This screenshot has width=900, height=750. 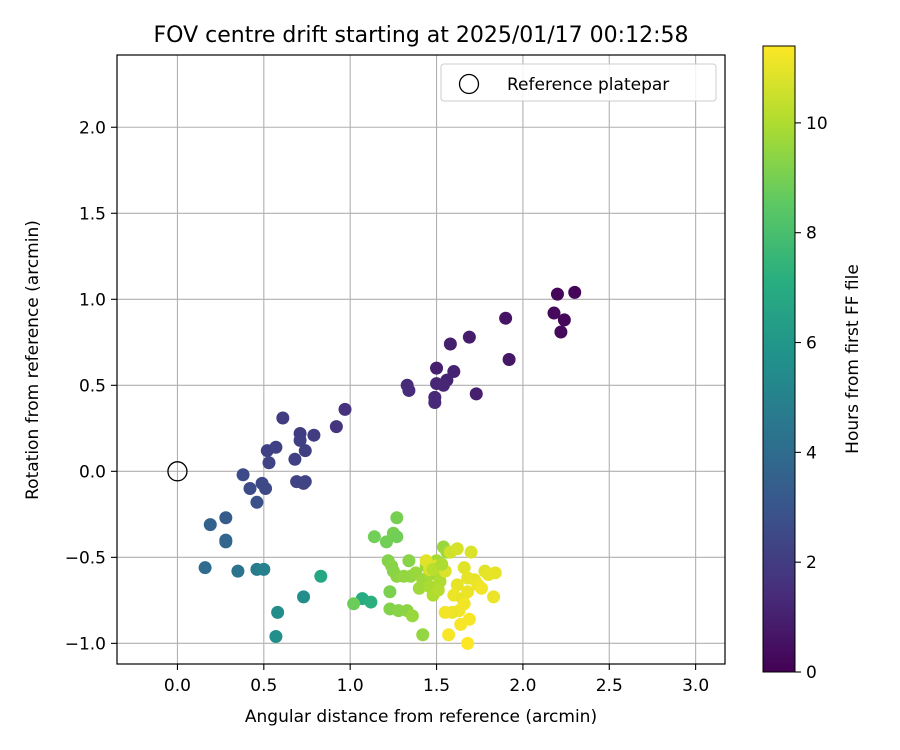 What do you see at coordinates (92, 472) in the screenshot?
I see `y-tick-label: 0.0` at bounding box center [92, 472].